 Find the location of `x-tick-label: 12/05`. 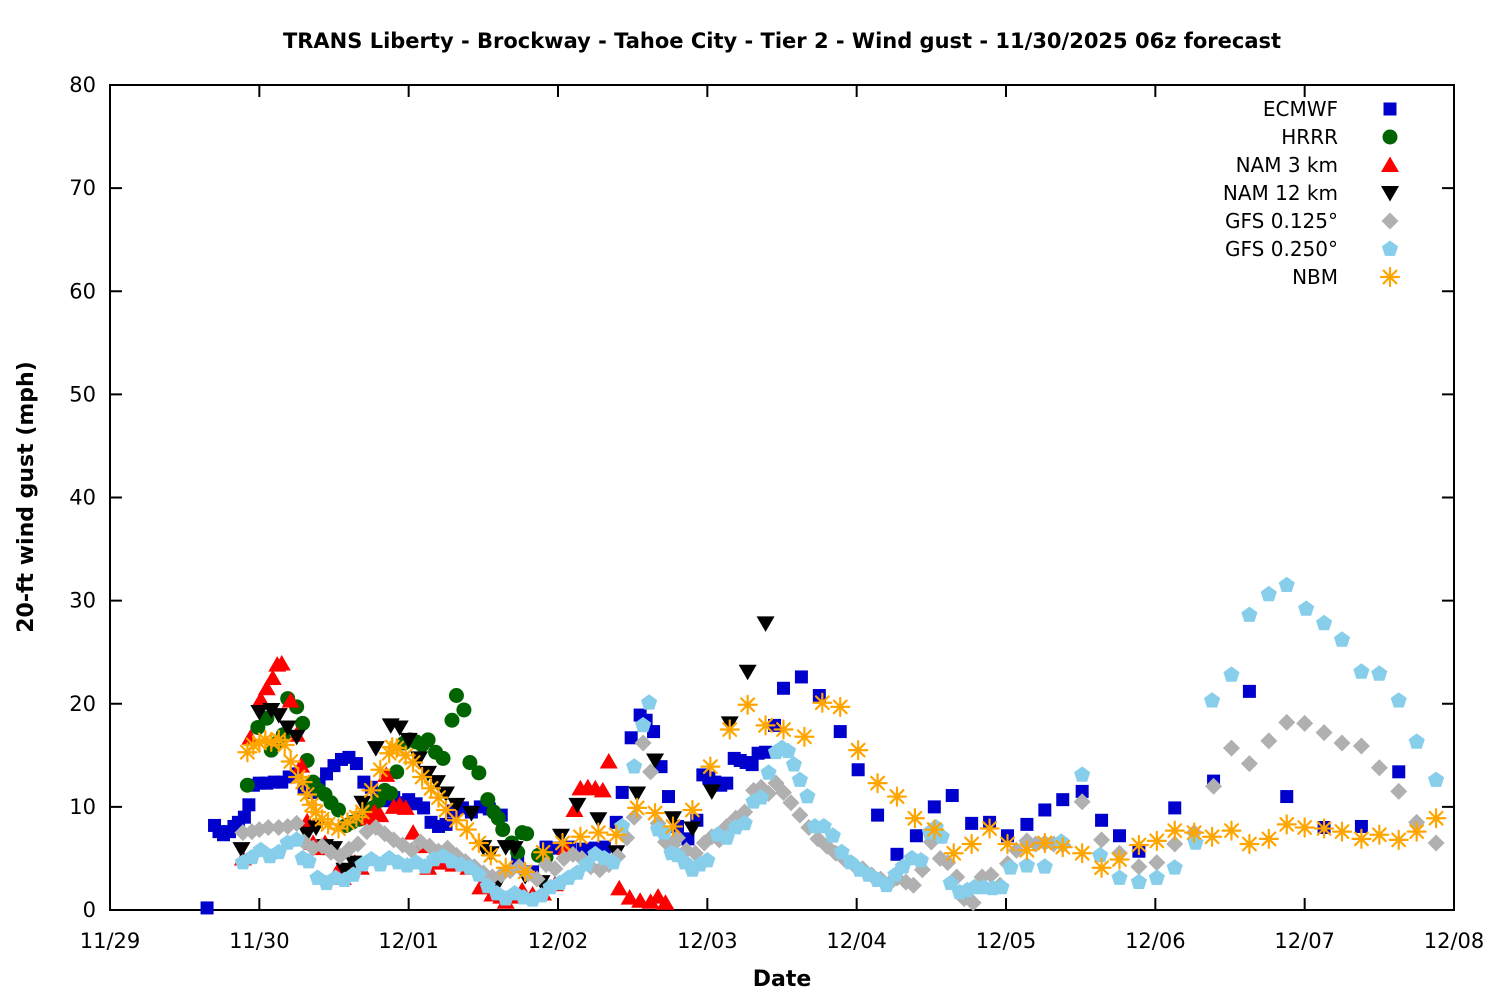

x-tick-label: 12/05 is located at coordinates (1006, 941).